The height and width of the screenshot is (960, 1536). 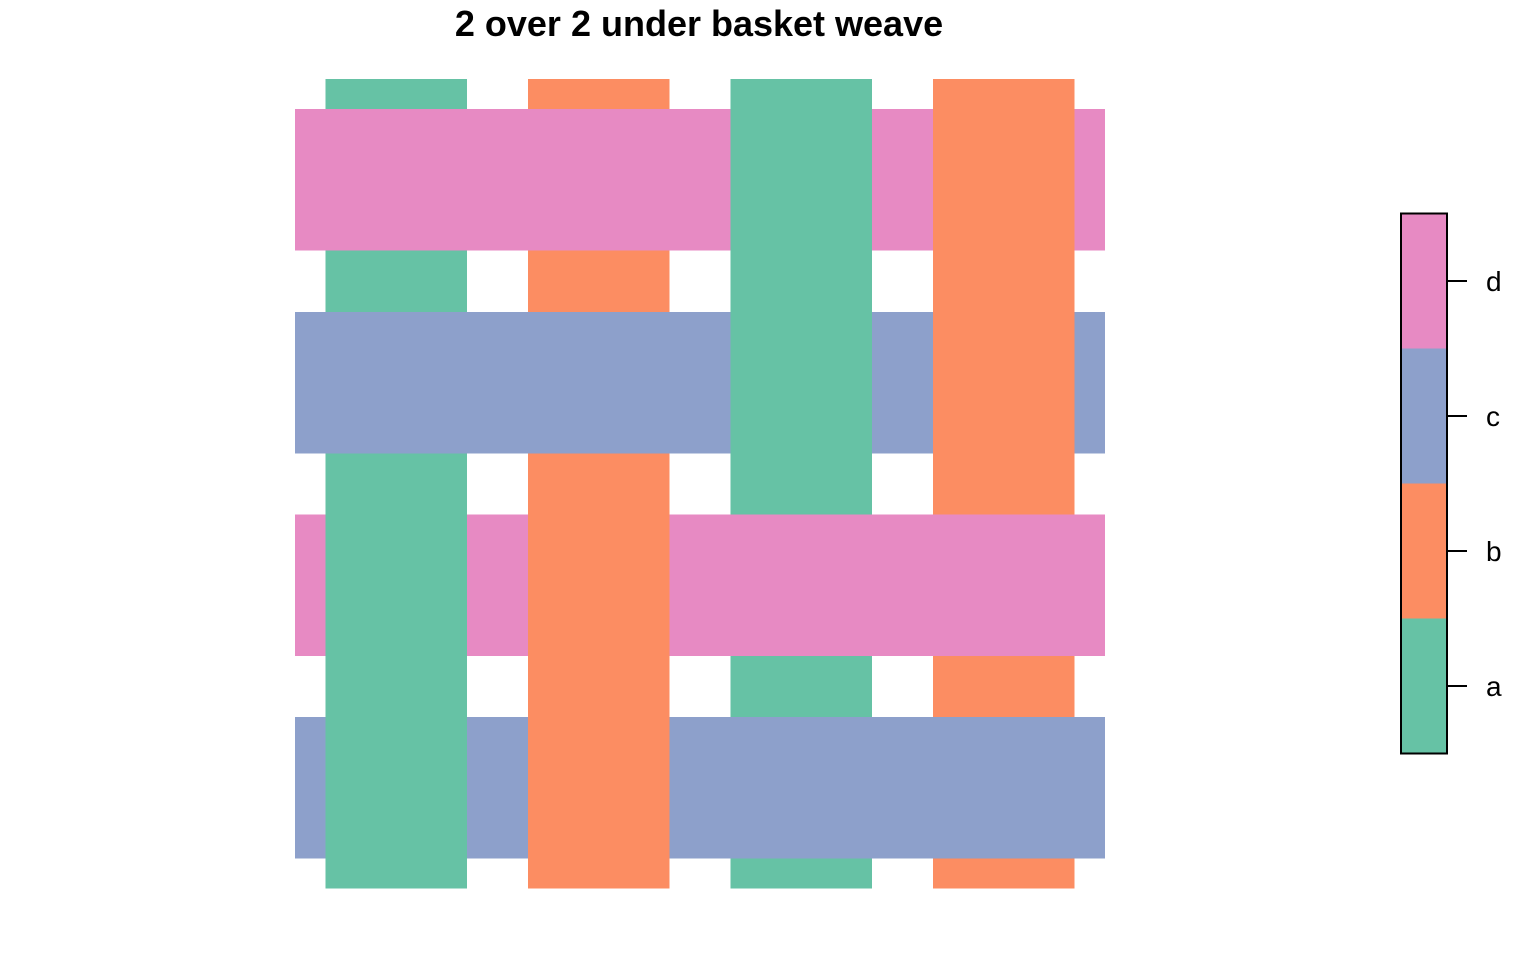 What do you see at coordinates (1451, 483) in the screenshot?
I see `color-legend: a b c d` at bounding box center [1451, 483].